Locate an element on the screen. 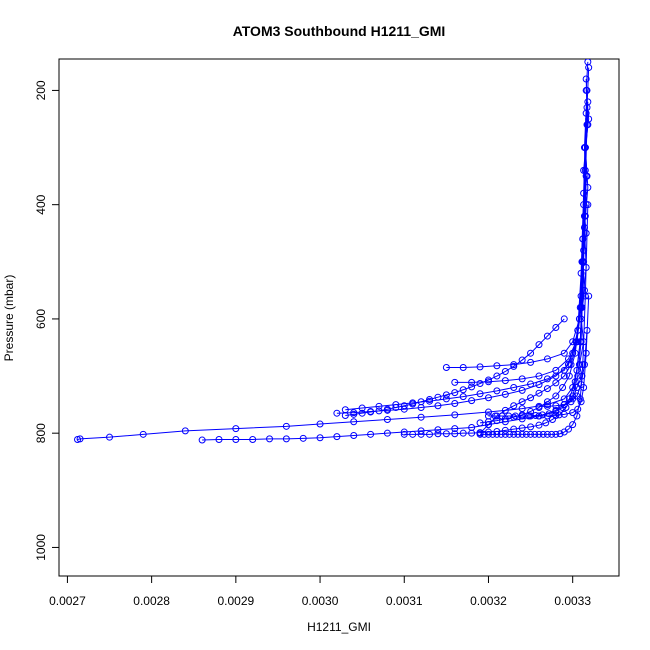 This screenshot has width=650, height=650. y-tick-label: 200 is located at coordinates (41, 90).